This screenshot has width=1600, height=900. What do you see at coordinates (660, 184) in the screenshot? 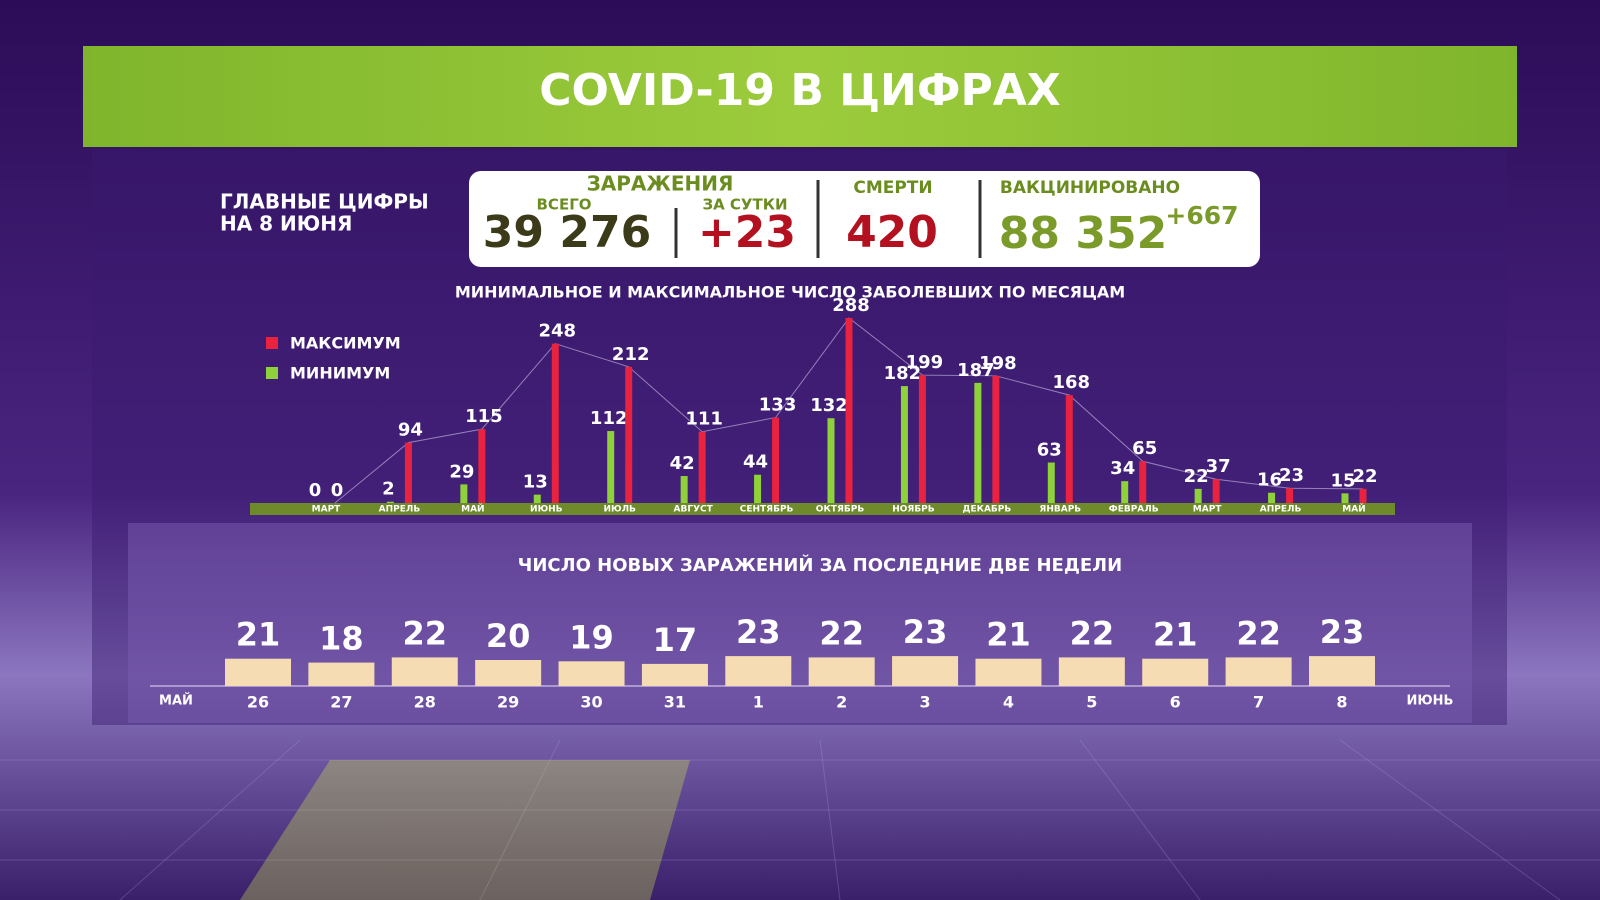
I see `infections-title: ЗАРАЖЕНИЯ` at bounding box center [660, 184].